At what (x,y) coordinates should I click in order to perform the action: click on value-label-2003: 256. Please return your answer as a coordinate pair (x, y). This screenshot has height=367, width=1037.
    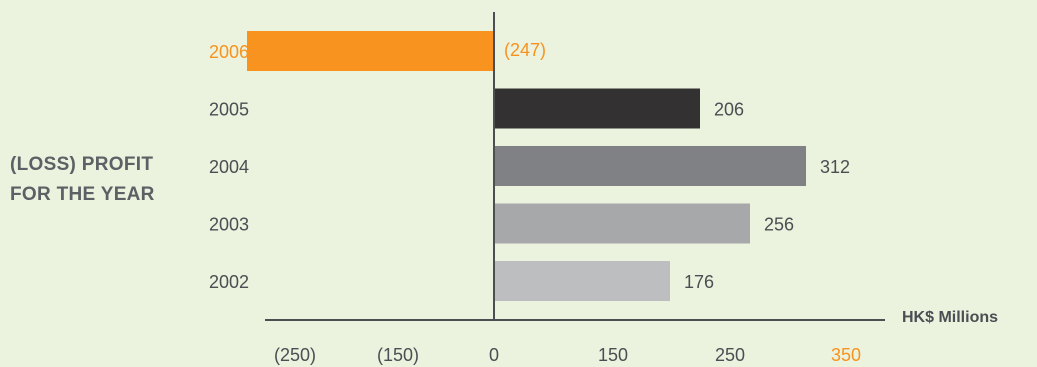
    Looking at the image, I should click on (779, 225).